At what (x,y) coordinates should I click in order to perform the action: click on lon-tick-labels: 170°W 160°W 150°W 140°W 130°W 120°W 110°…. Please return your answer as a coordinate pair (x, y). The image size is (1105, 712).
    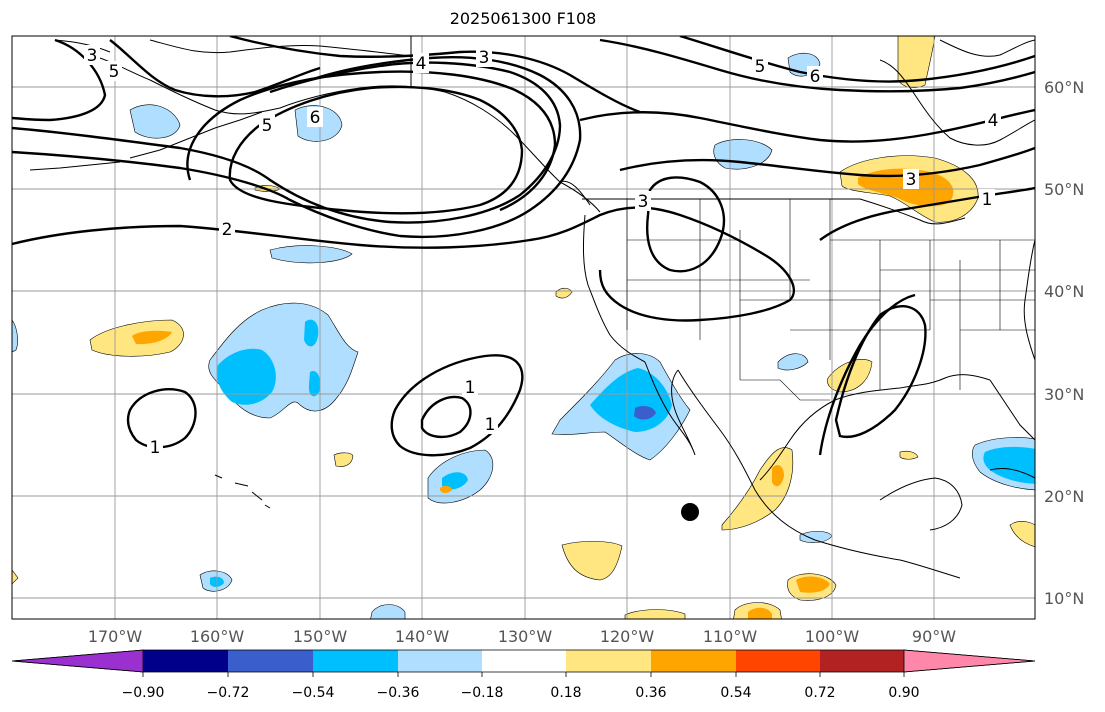
    Looking at the image, I should click on (522, 636).